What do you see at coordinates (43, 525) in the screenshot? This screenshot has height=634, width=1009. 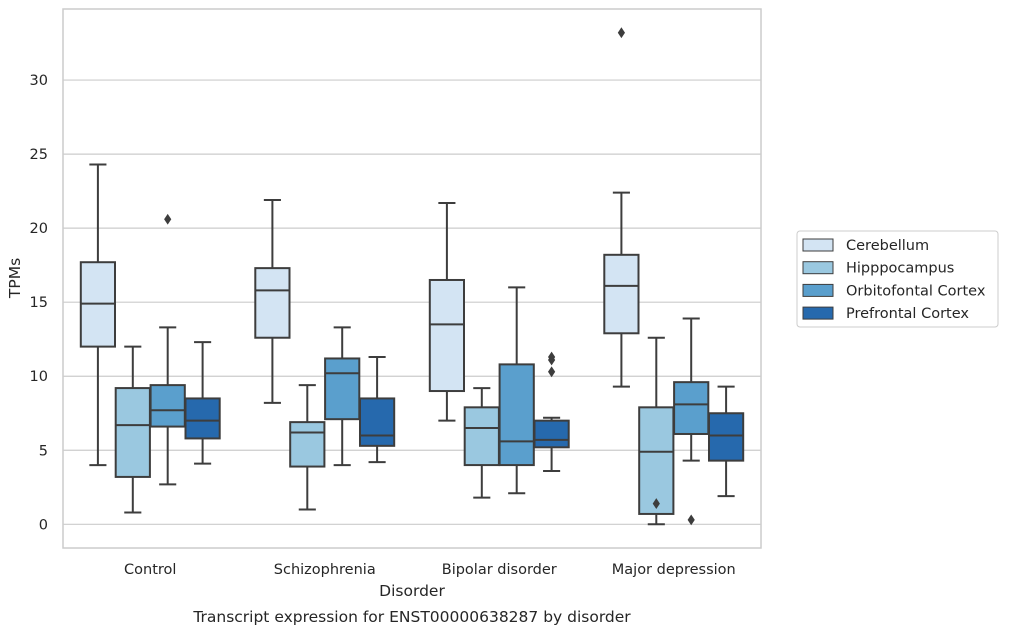 I see `y-tick-label: 0` at bounding box center [43, 525].